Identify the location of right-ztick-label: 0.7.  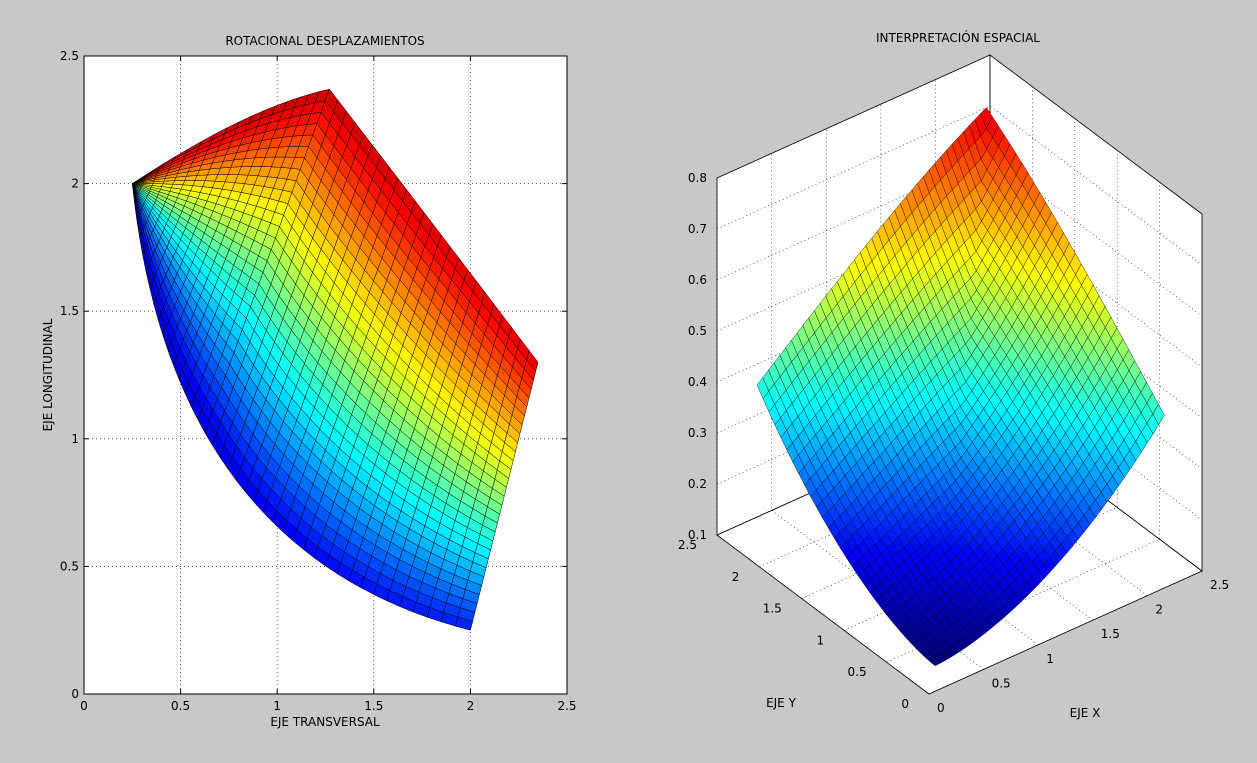
(697, 229).